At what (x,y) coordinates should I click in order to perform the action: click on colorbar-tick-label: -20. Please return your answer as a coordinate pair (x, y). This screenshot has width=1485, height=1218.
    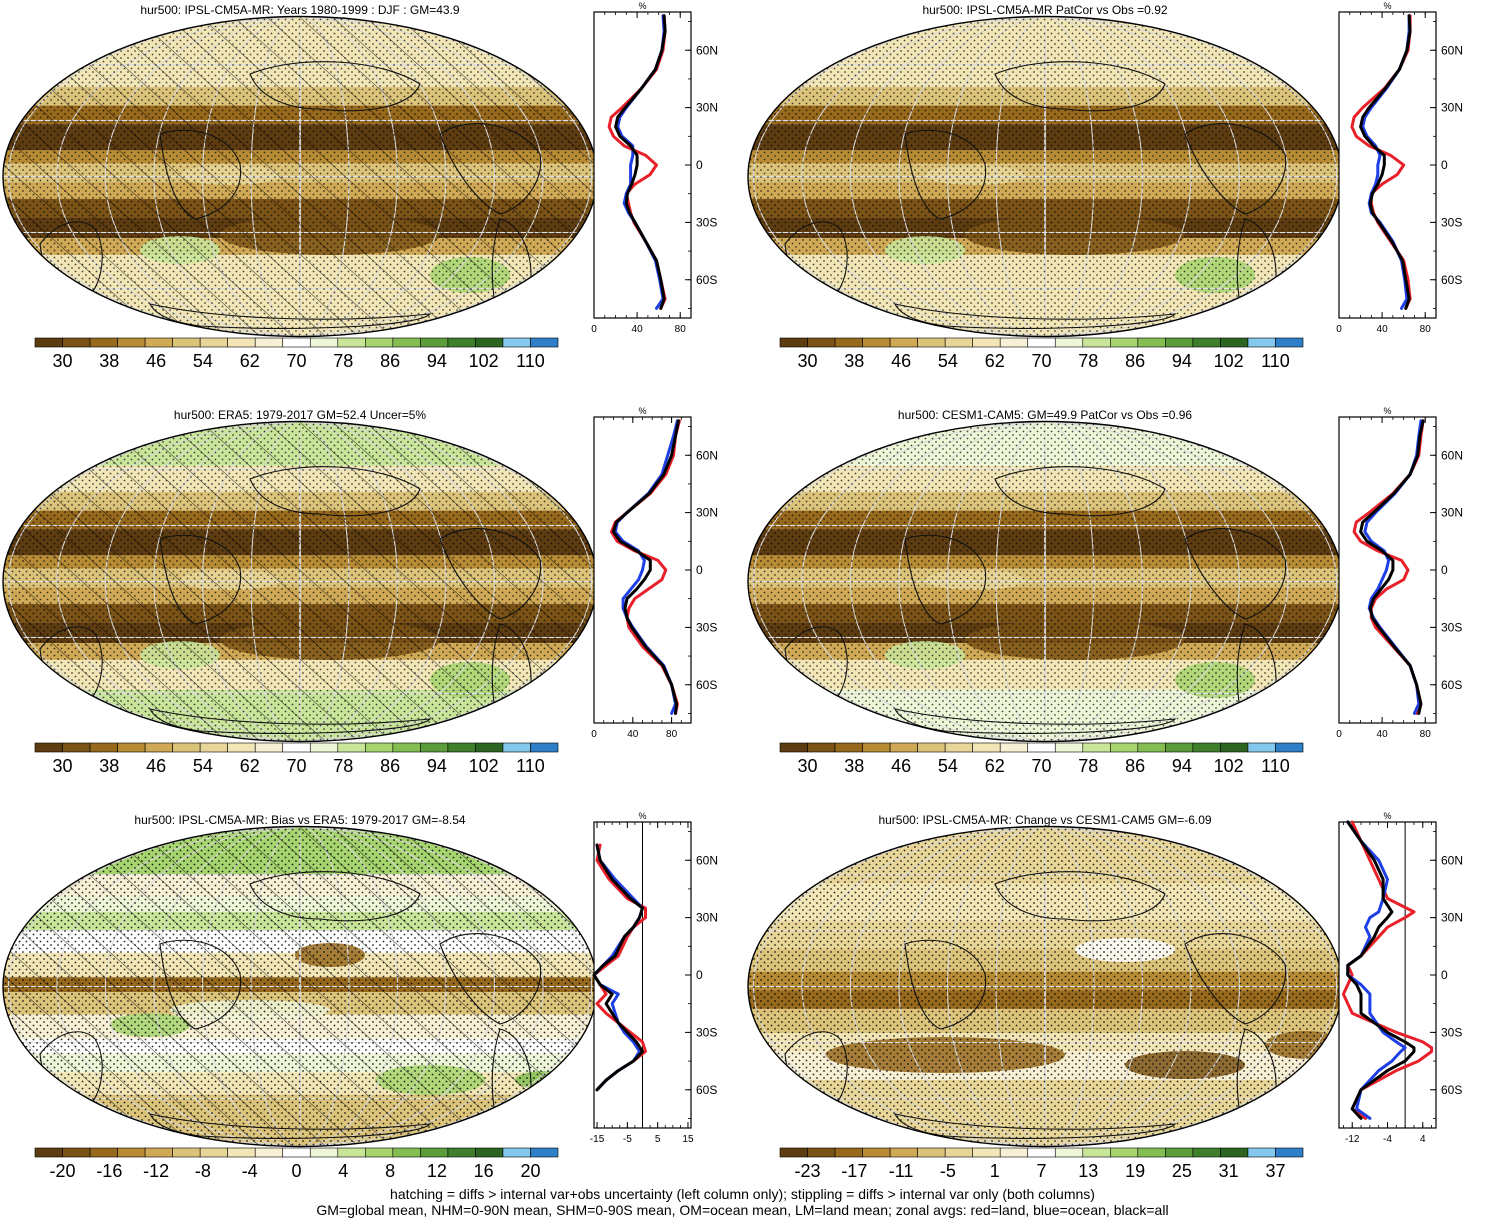
    Looking at the image, I should click on (63, 1171).